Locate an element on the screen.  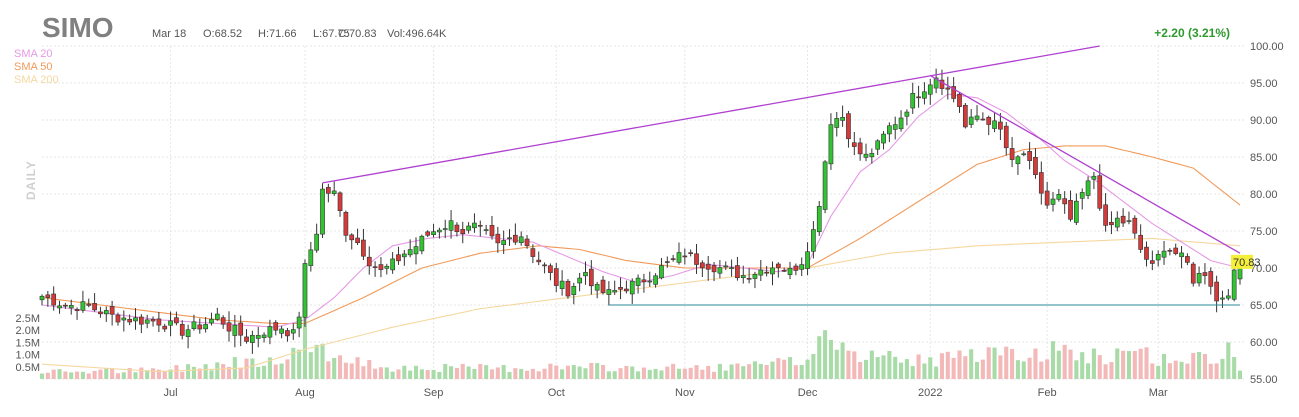
date-tick-label: Dec is located at coordinates (808, 393).